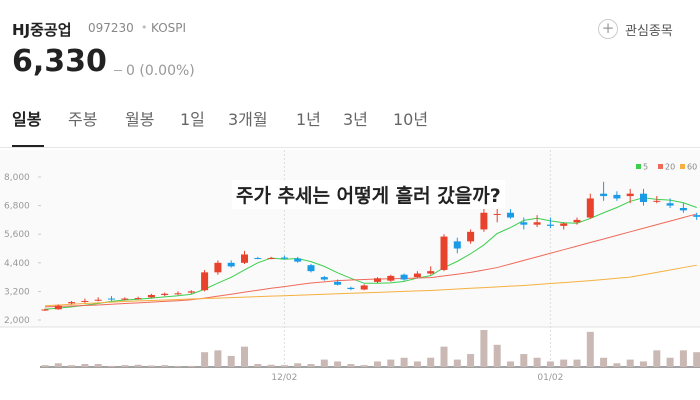 The image size is (700, 400). Describe the element at coordinates (83, 119) in the screenshot. I see `tab: 주봉` at that location.